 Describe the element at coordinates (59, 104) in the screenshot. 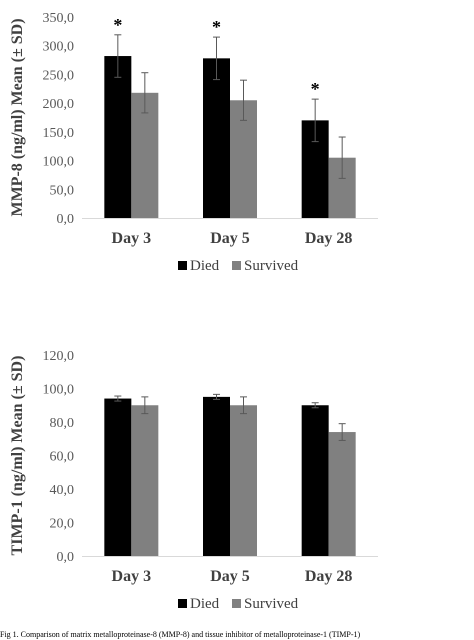

I see `y-tick-label: 200,0` at that location.